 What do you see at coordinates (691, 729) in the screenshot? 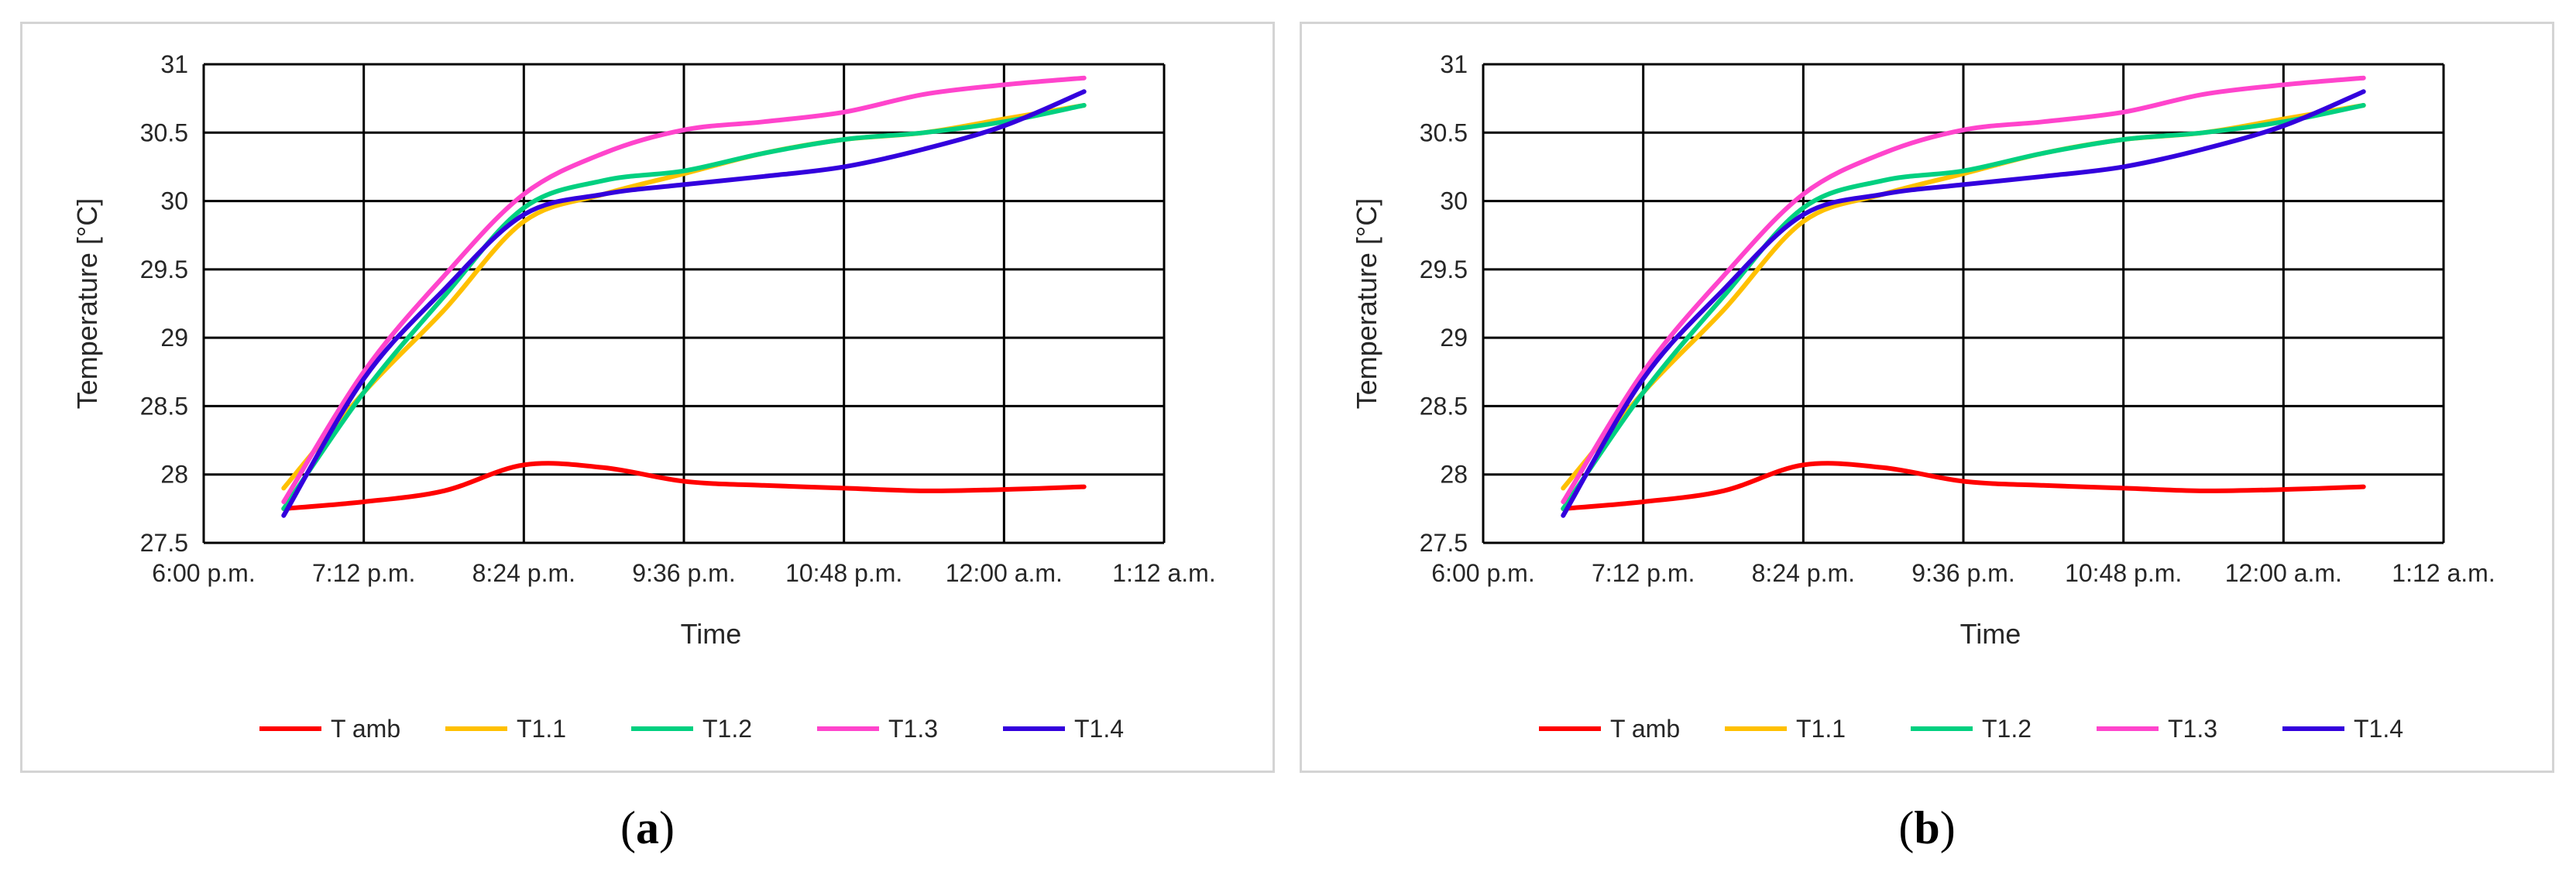
I see `legend-a: T amb T1.1 T1.2 T1.3 T1.4` at bounding box center [691, 729].